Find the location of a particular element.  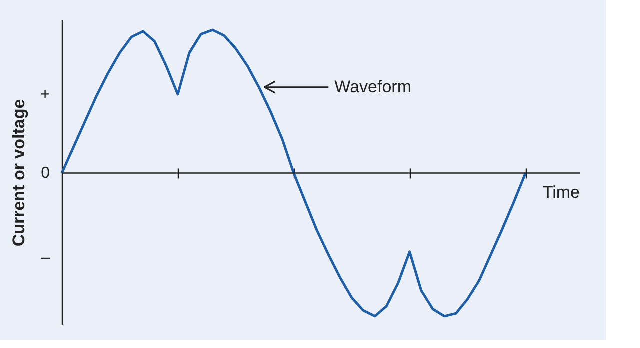

x-axis-title: Time is located at coordinates (561, 192).